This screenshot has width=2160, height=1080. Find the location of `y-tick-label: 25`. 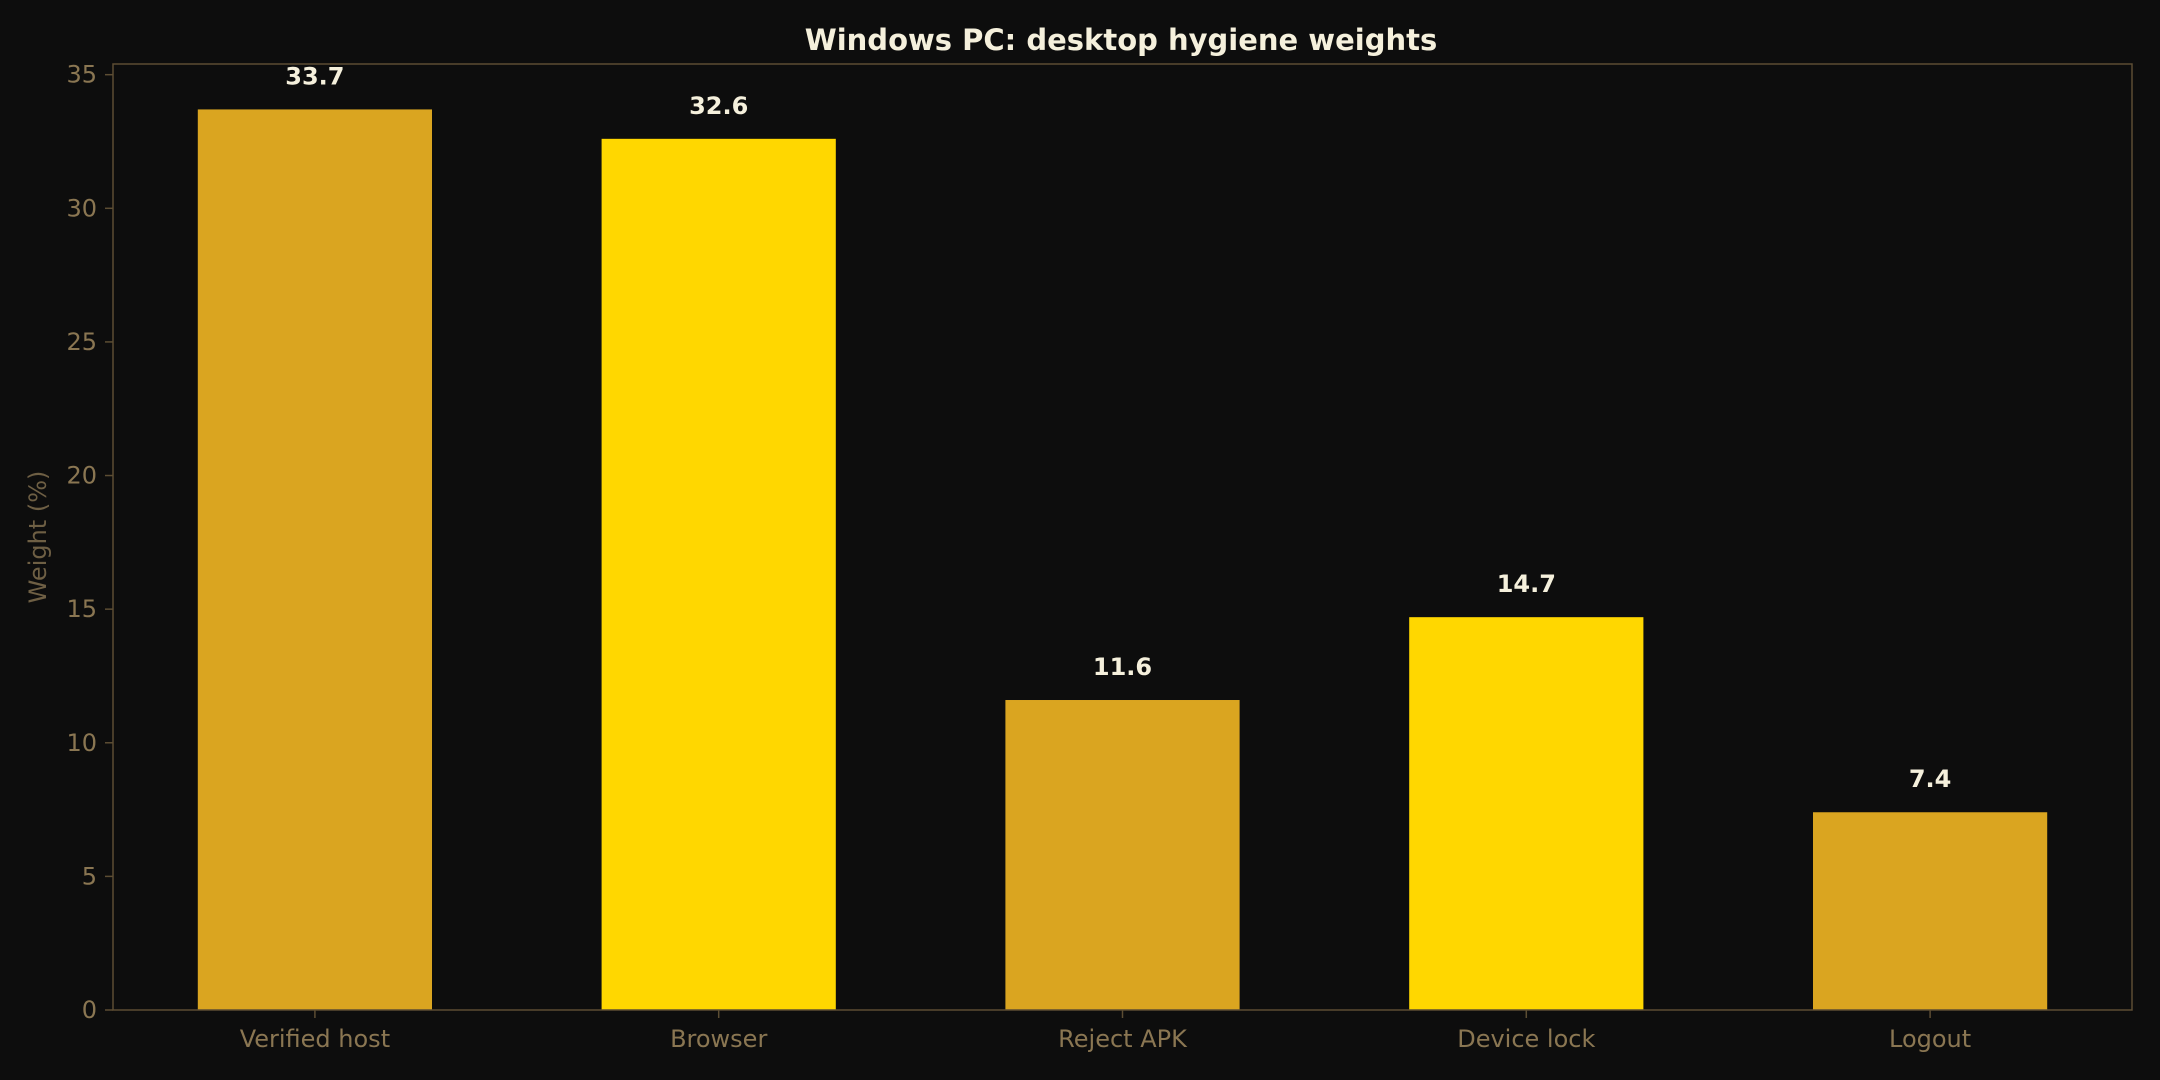

y-tick-label: 25 is located at coordinates (81, 342).